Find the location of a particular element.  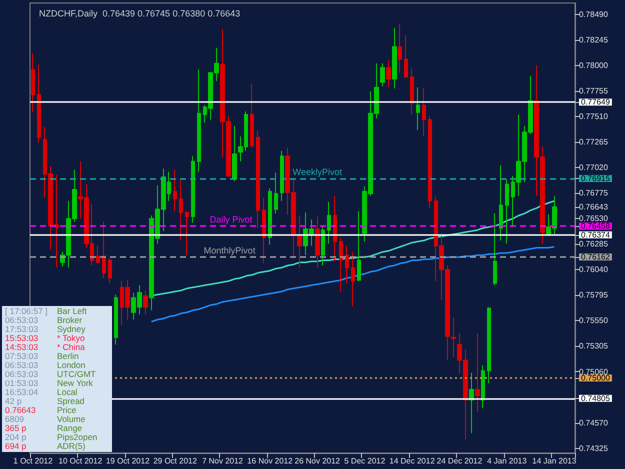

annotation: Range is located at coordinates (69, 428).